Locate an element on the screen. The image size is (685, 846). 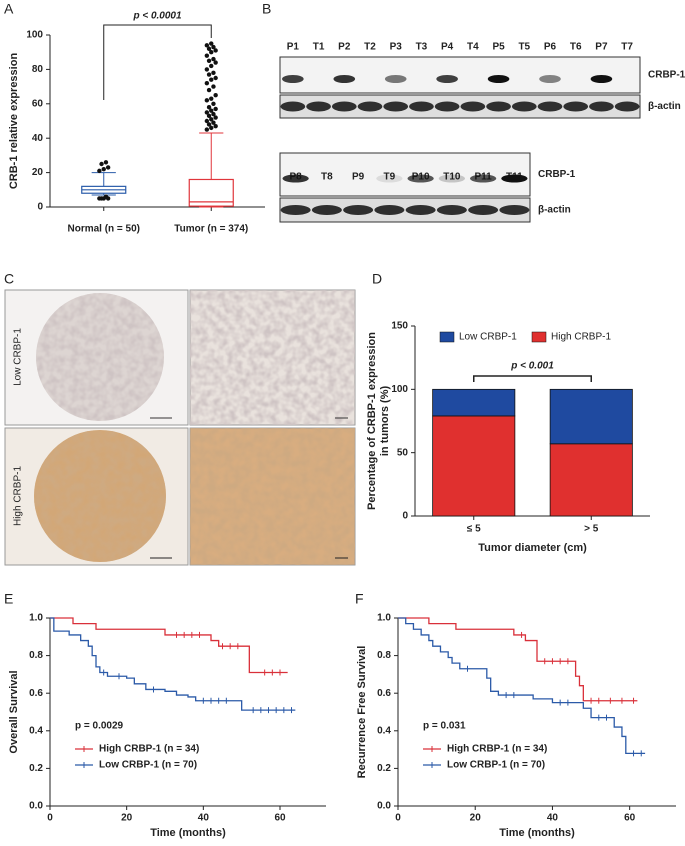
y-tick-label: 150 is located at coordinates (399, 326).